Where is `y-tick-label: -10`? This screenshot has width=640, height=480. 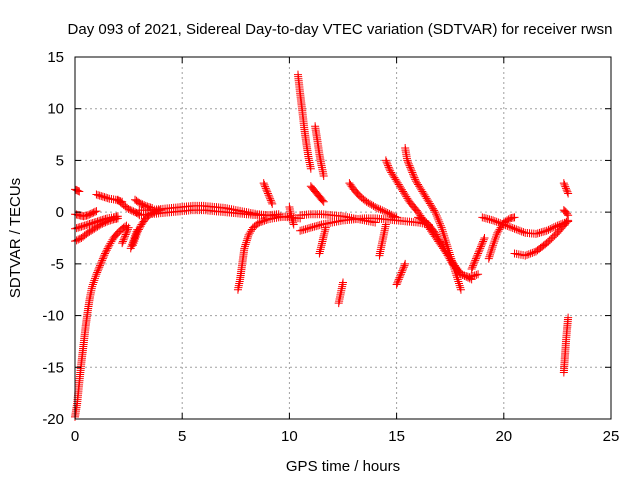 y-tick-label: -10 is located at coordinates (53, 316).